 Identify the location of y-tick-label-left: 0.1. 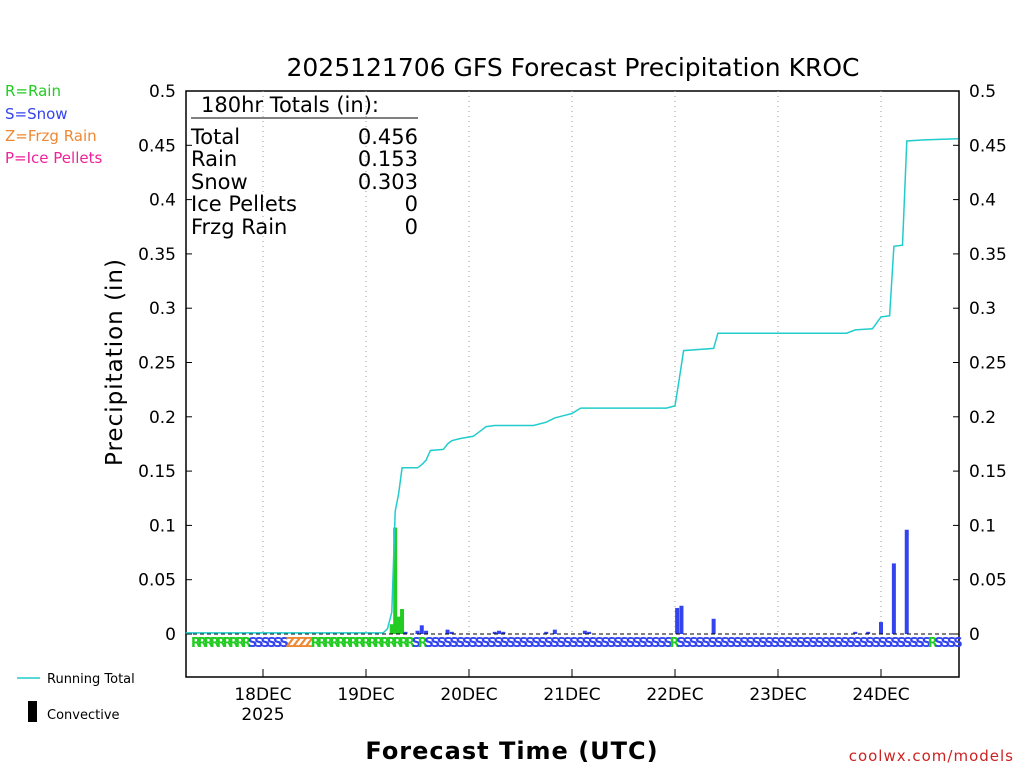
(162, 526).